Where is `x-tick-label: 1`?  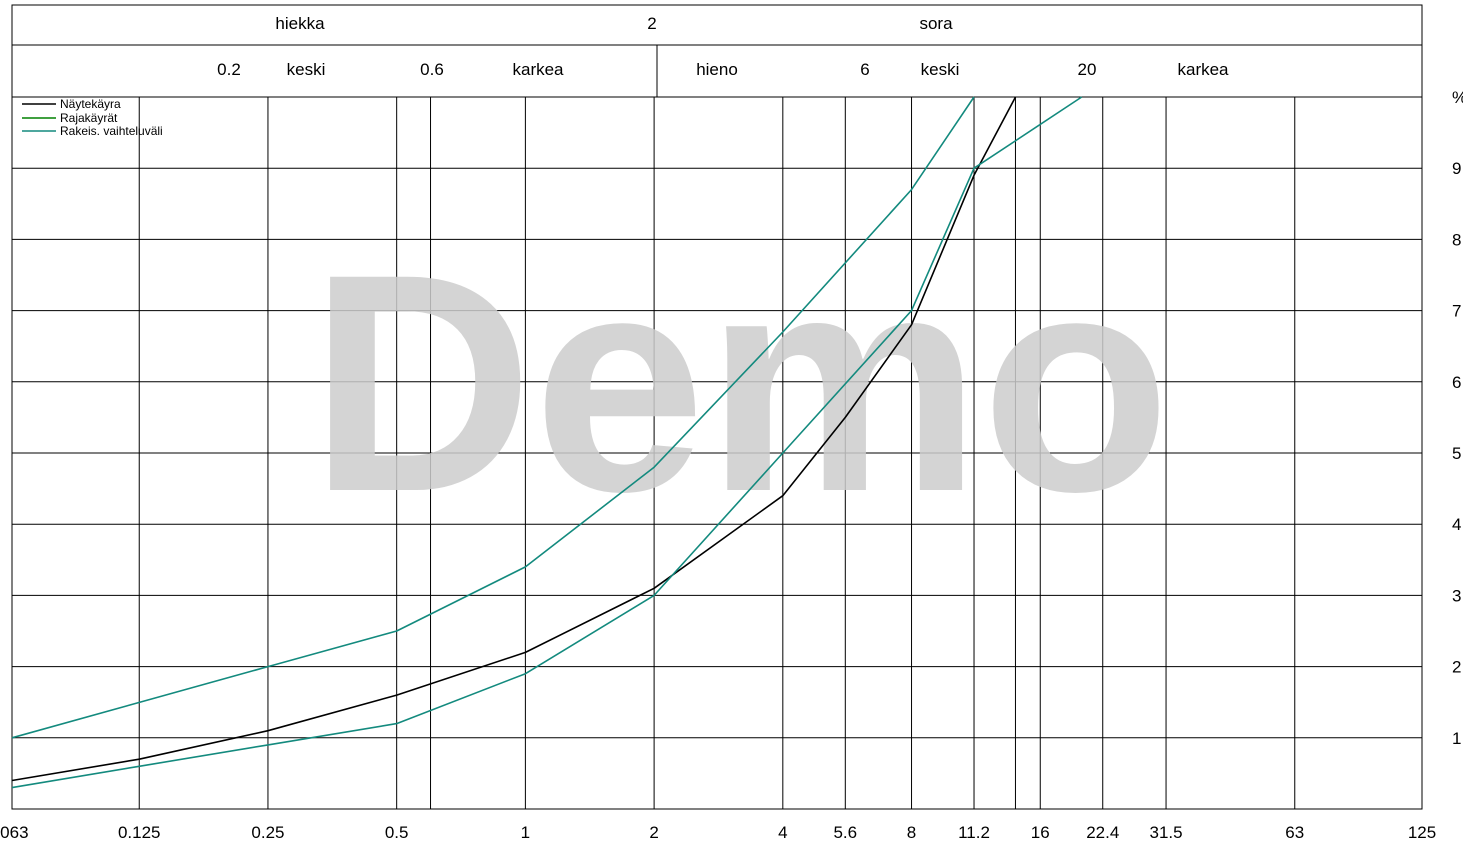
x-tick-label: 1 is located at coordinates (525, 832).